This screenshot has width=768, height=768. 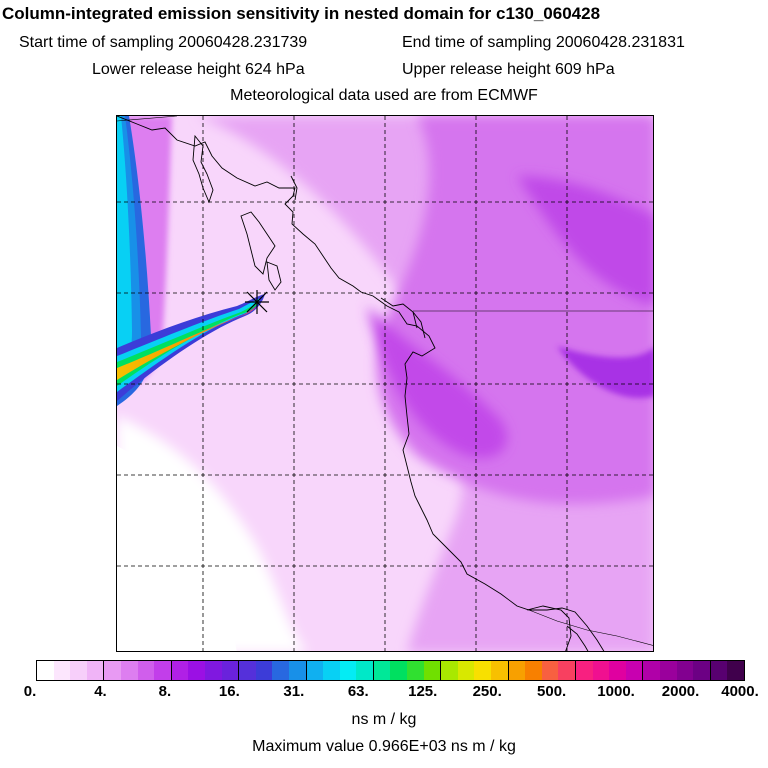 I want to click on field-dark-violet, so click(x=585, y=241).